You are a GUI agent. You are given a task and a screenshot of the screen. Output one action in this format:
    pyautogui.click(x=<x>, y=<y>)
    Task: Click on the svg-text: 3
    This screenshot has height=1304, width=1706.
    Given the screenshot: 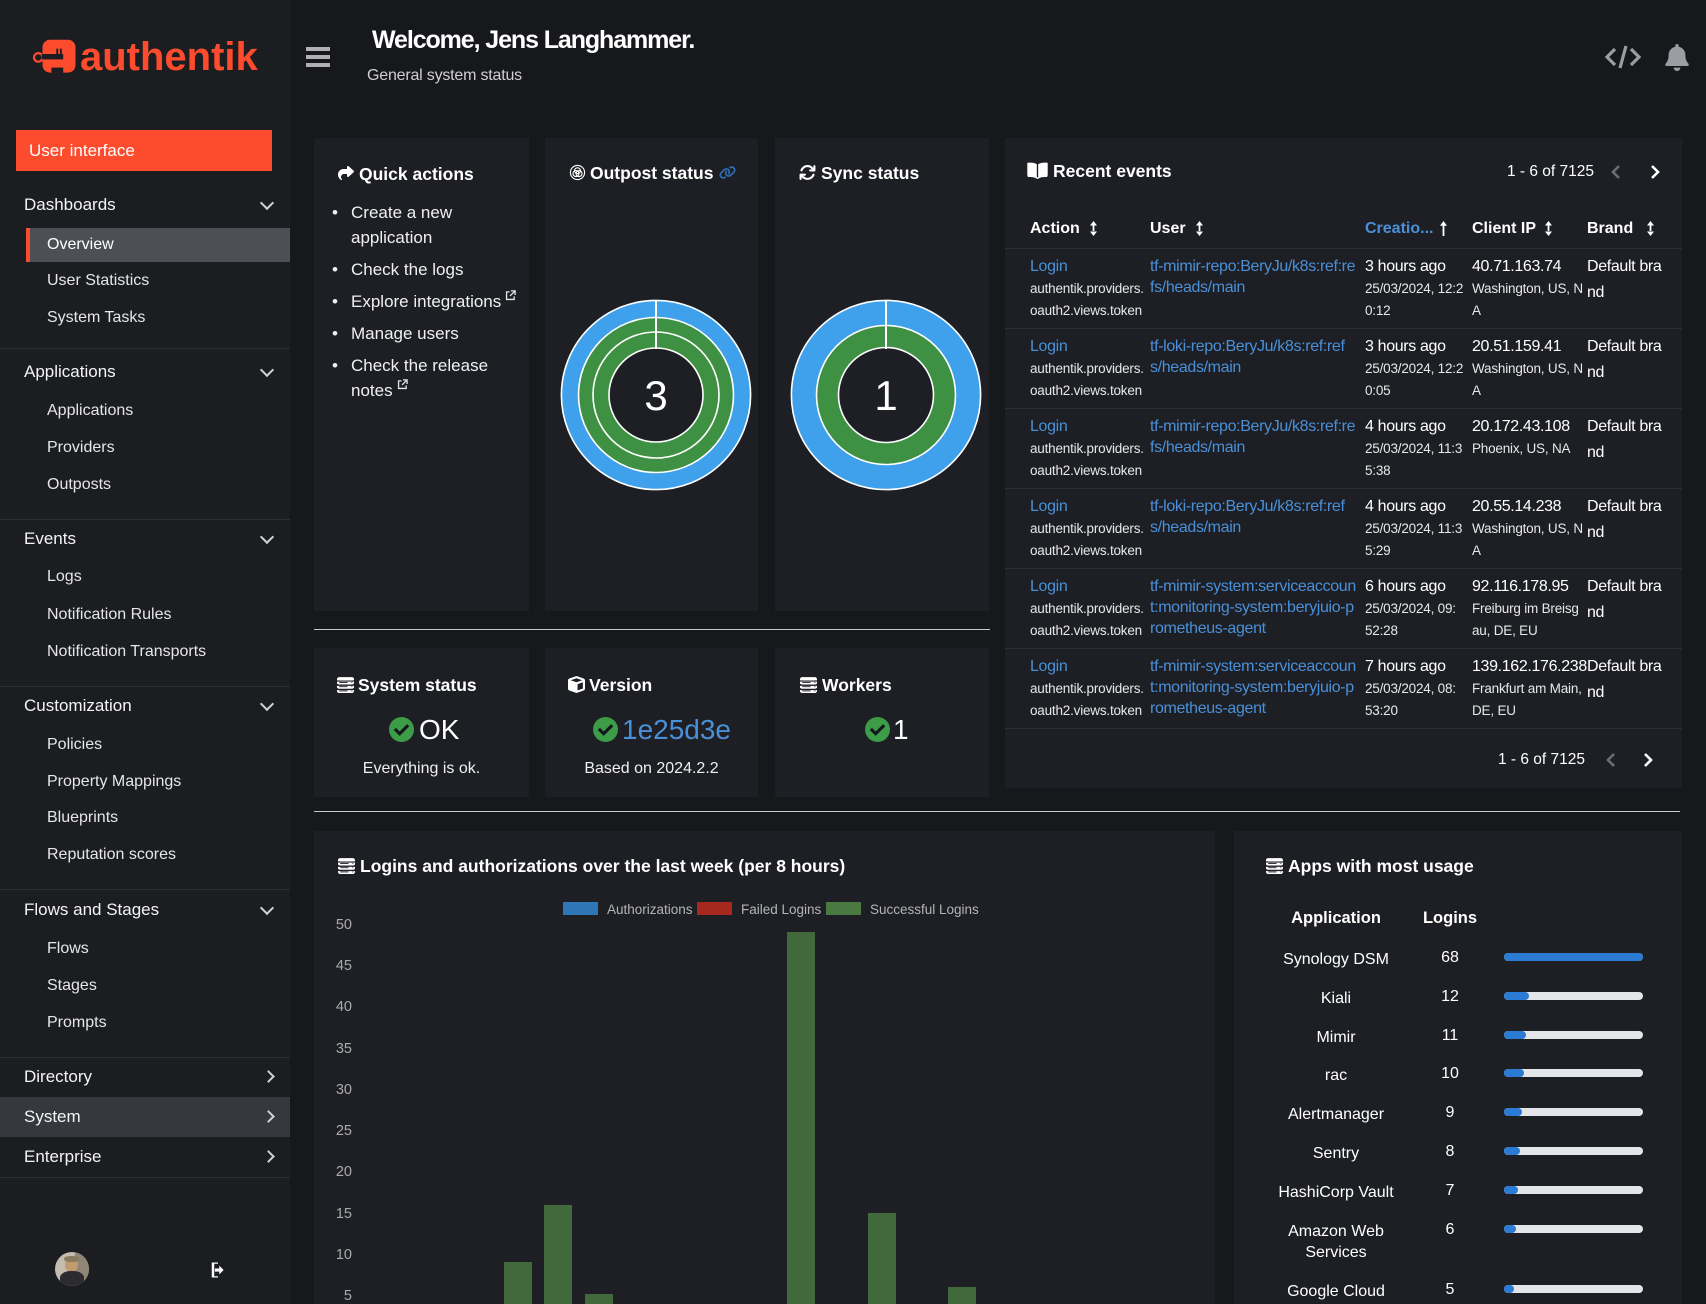 What is the action you would take?
    pyautogui.click(x=655, y=395)
    